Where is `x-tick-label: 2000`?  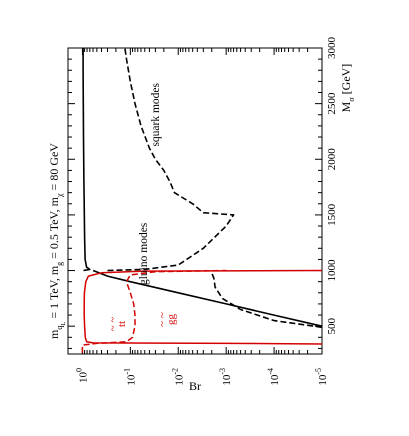 x-tick-label: 2000 is located at coordinates (332, 159).